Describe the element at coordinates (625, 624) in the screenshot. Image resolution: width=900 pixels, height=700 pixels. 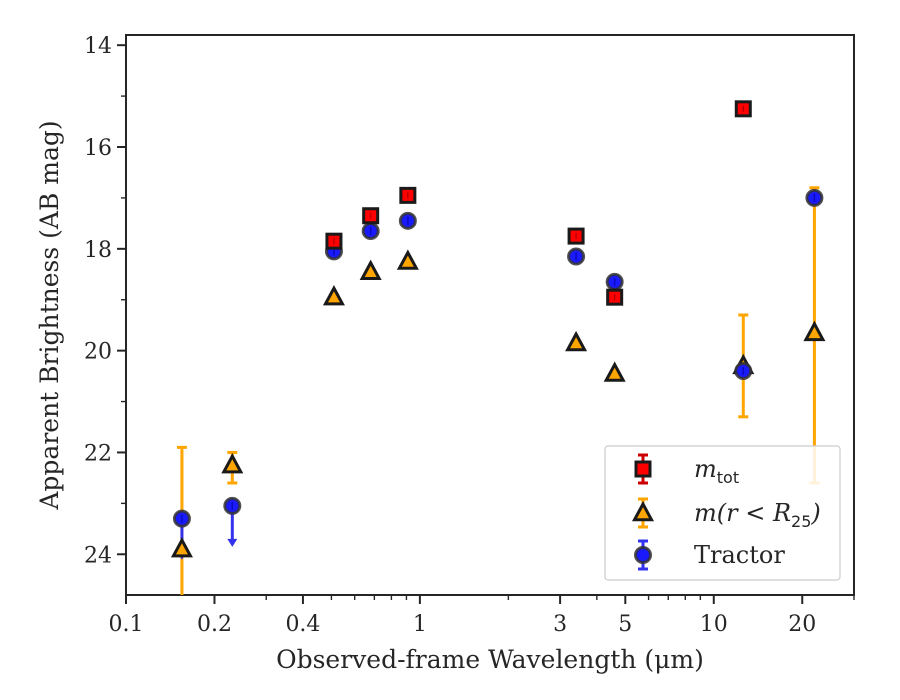
I see `x-tick-label: 5` at that location.